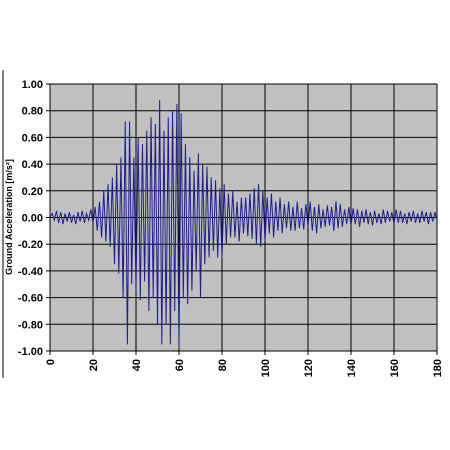  Describe the element at coordinates (32, 192) in the screenshot. I see `y-tick-label: 0.20` at that location.